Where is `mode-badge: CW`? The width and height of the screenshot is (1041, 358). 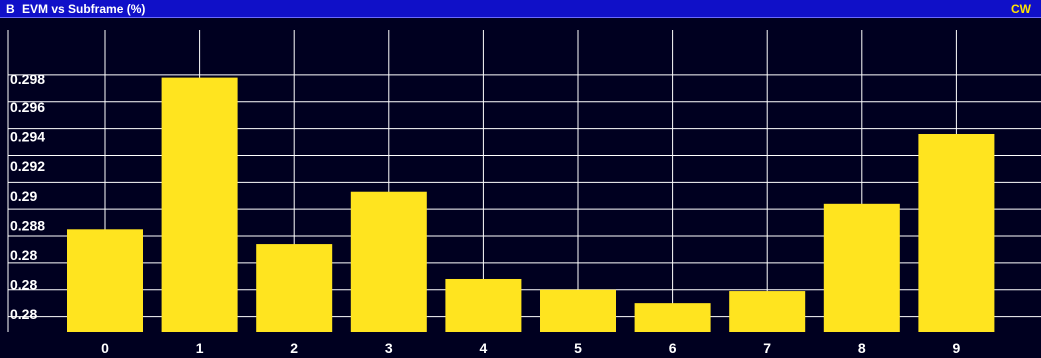 mode-badge: CW is located at coordinates (1021, 9).